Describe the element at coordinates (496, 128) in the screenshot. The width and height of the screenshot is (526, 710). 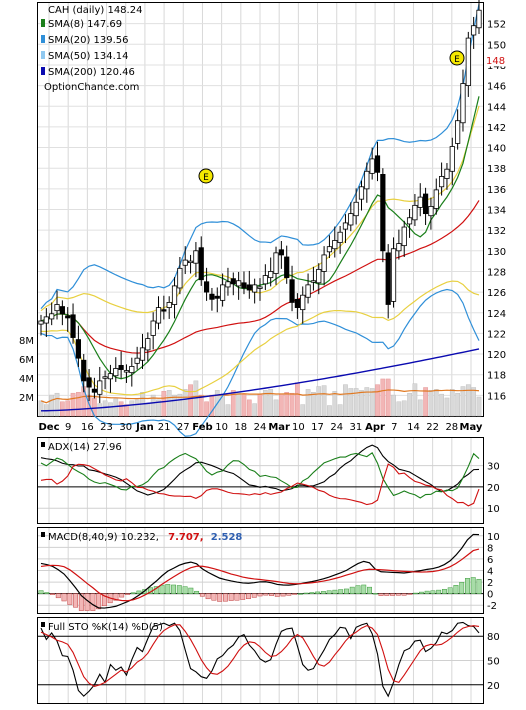
I see `y-tick-label: 142` at that location.